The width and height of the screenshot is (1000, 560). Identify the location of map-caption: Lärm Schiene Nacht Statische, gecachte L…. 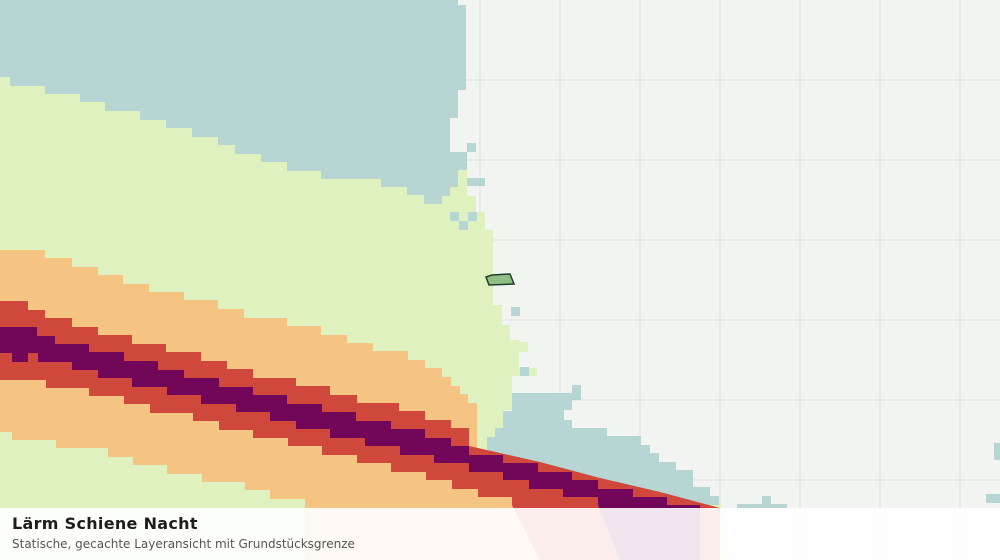
(500, 534).